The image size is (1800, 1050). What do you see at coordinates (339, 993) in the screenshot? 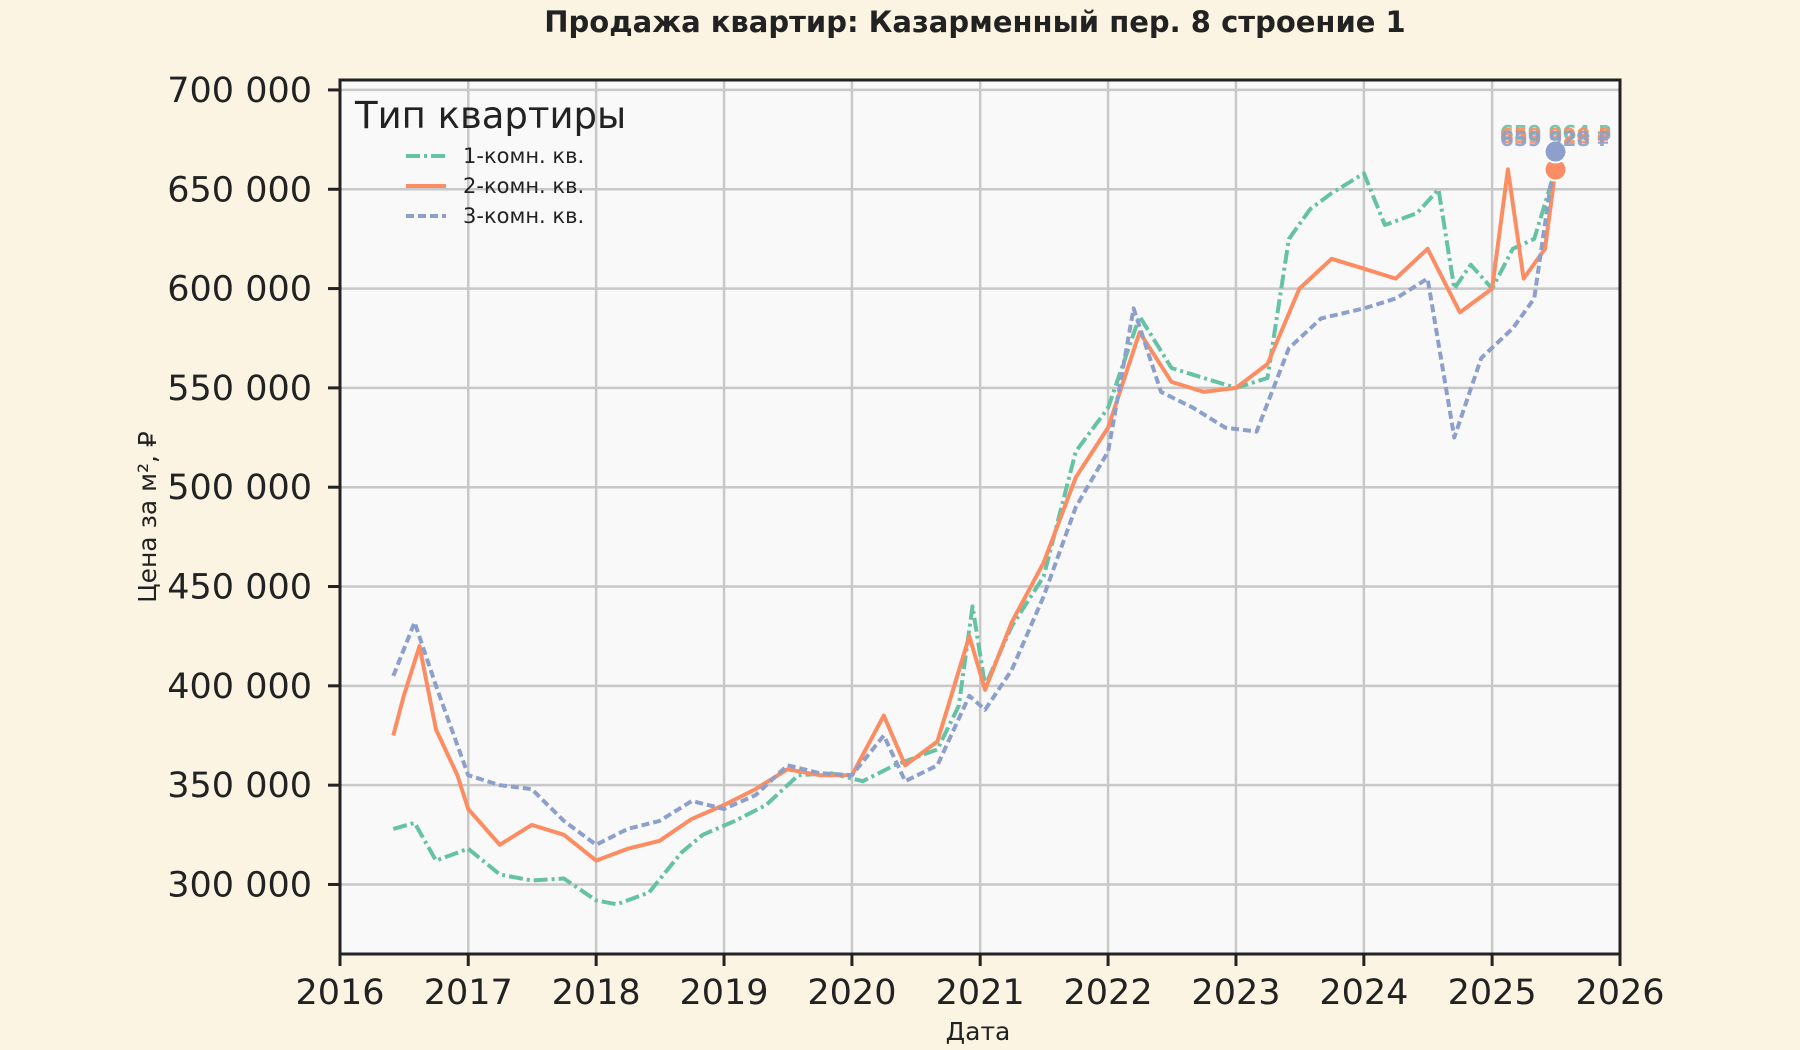
I see `x-tick-label: 2016` at bounding box center [339, 993].